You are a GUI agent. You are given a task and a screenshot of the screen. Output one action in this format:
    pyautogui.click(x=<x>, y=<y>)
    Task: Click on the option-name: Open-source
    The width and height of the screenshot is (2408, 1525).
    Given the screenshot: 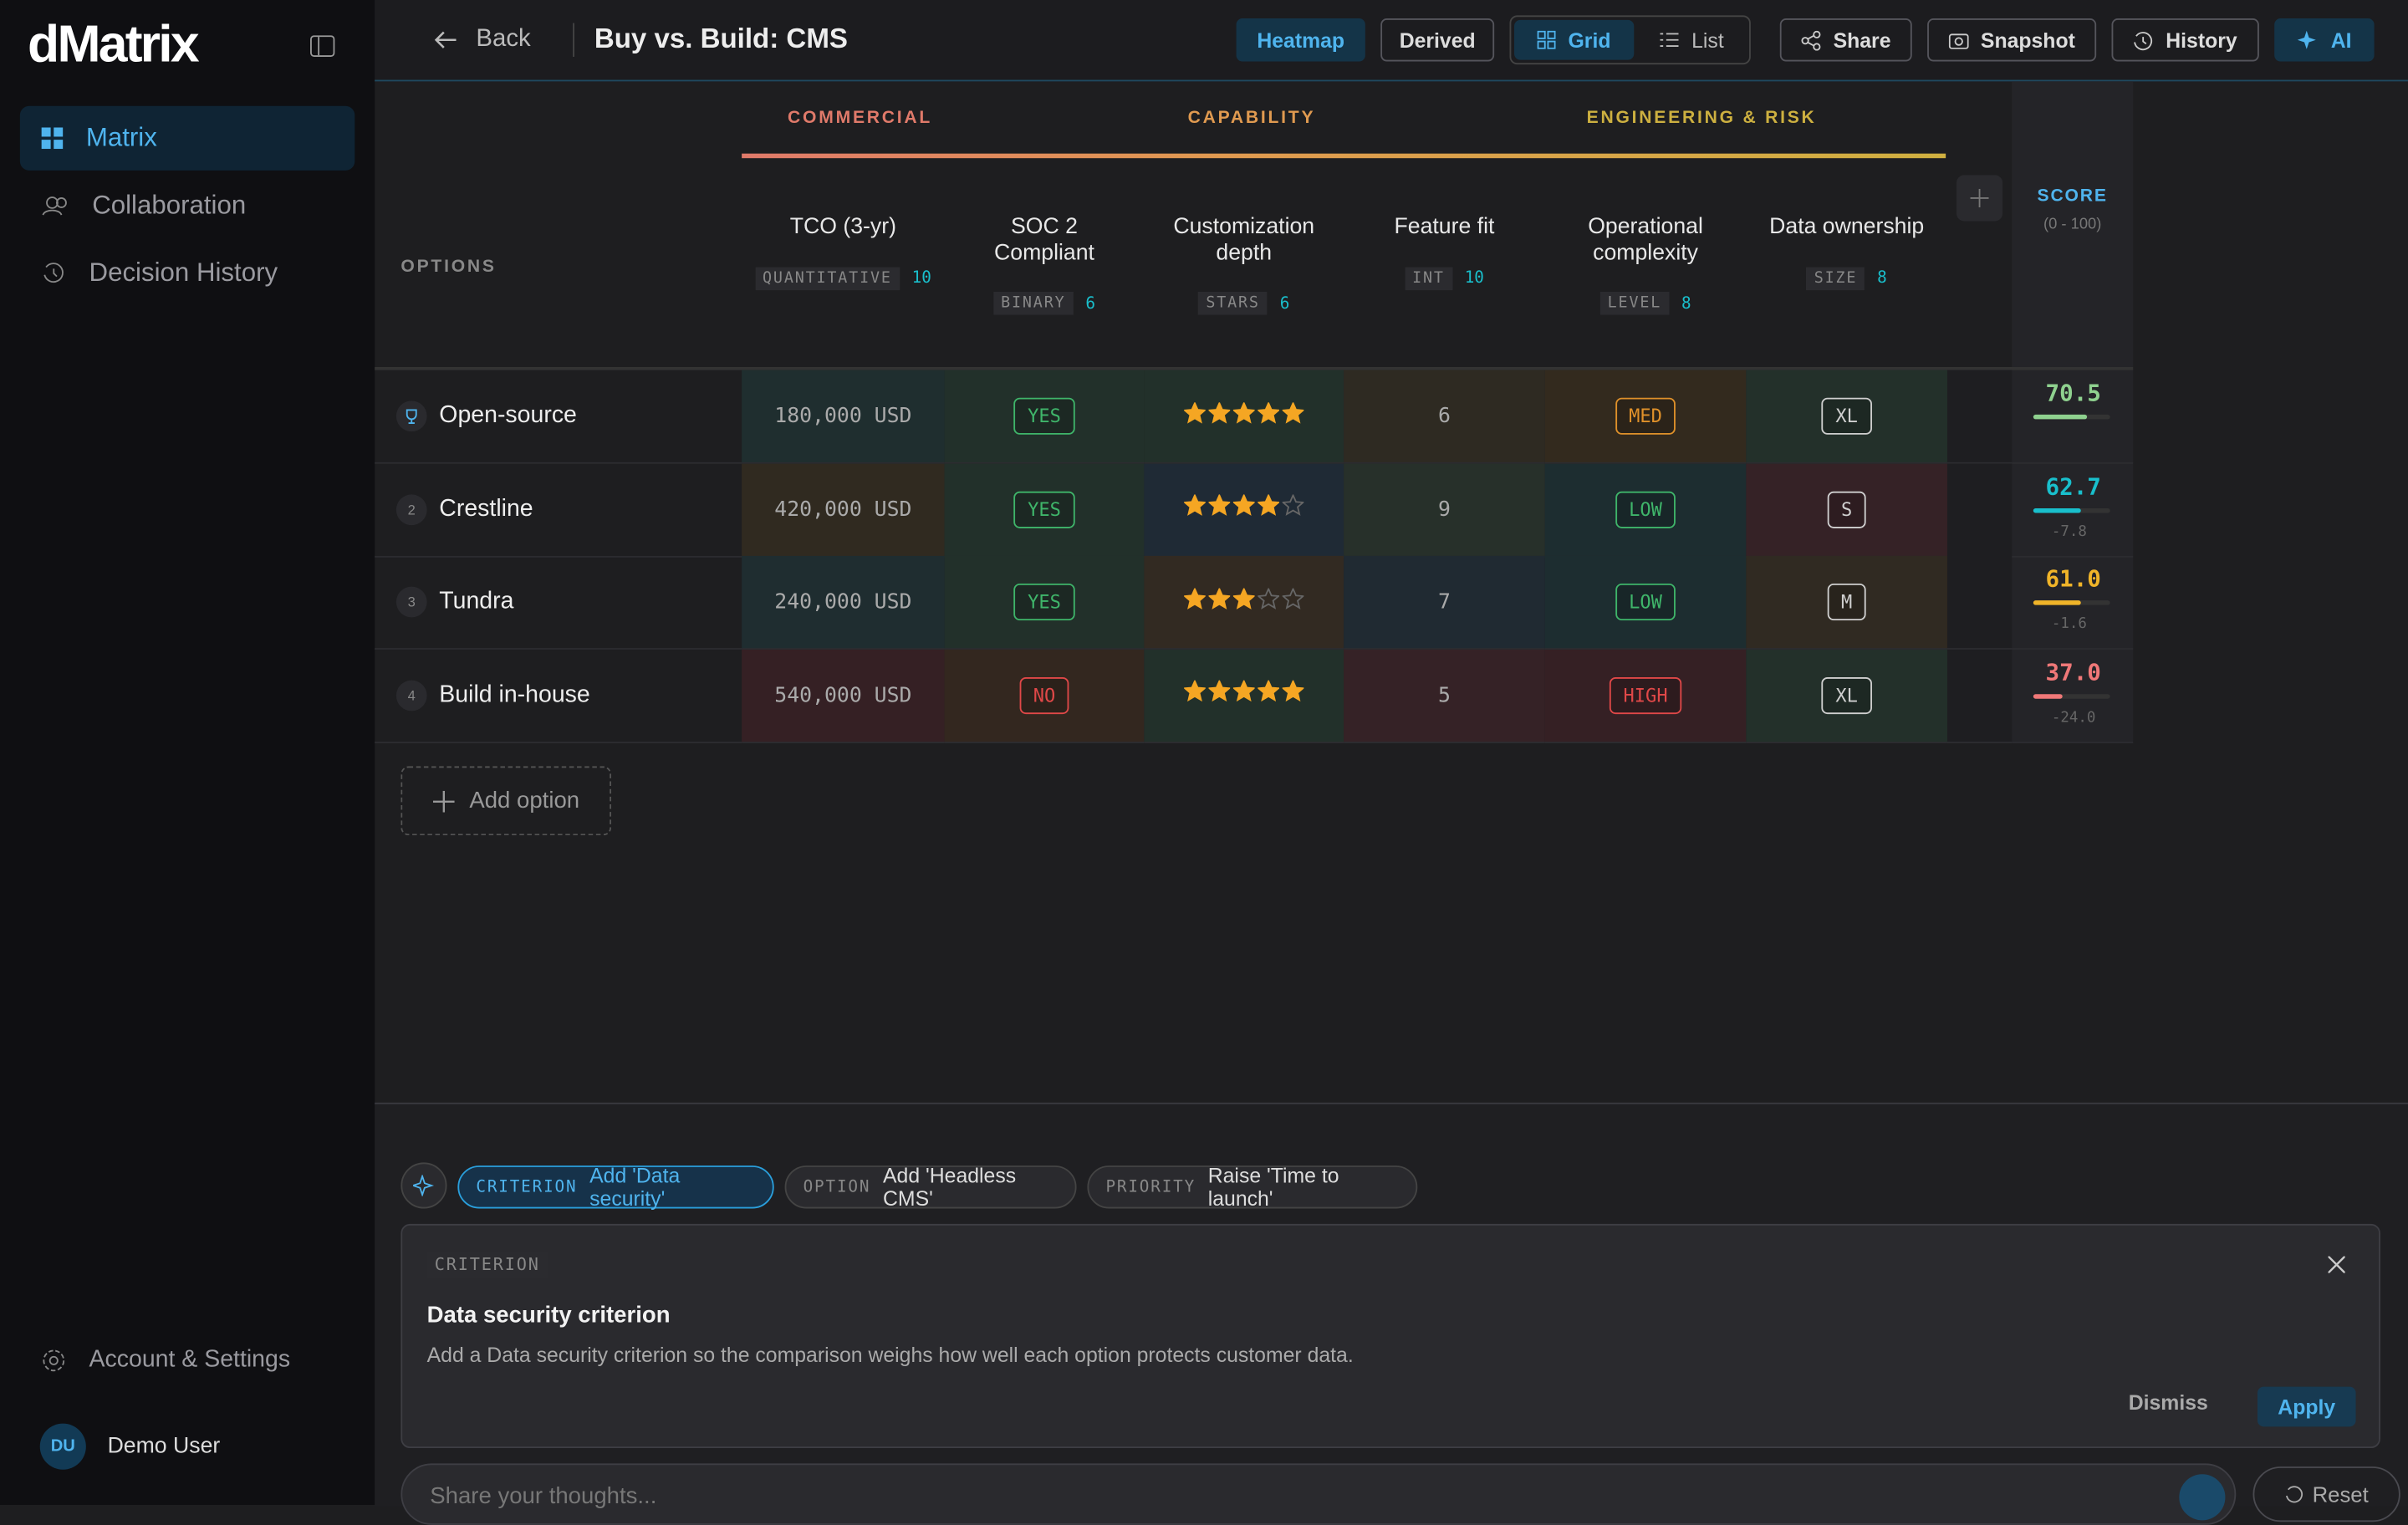 What is the action you would take?
    pyautogui.click(x=508, y=415)
    